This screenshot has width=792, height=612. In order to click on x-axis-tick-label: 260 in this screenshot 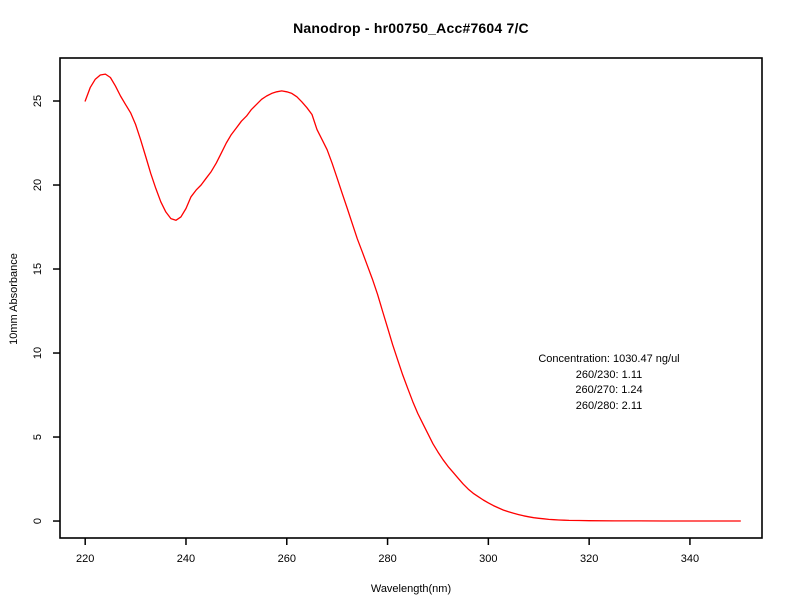, I will do `click(287, 559)`.